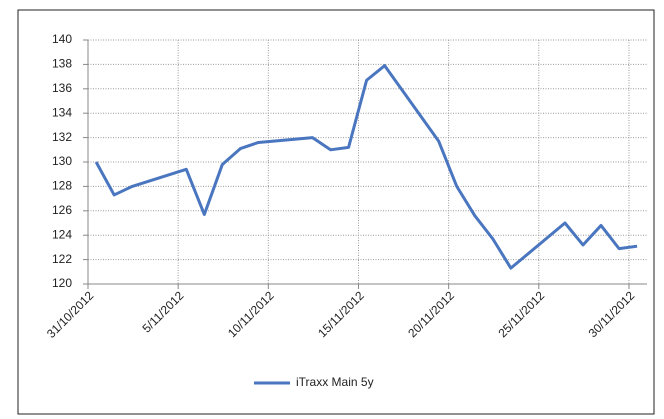  What do you see at coordinates (62, 161) in the screenshot?
I see `y-tick-label: 130` at bounding box center [62, 161].